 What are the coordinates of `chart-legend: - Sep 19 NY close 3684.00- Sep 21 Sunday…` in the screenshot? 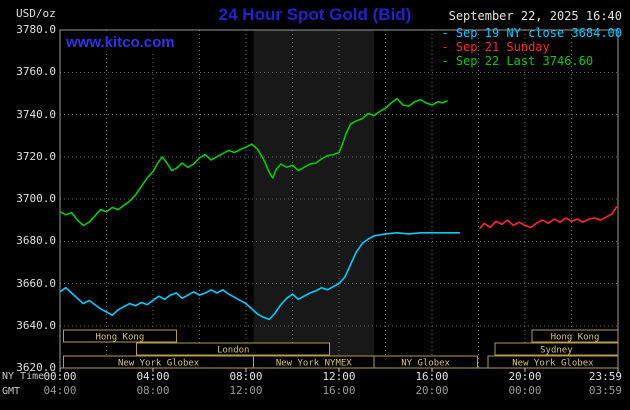 It's located at (531, 47).